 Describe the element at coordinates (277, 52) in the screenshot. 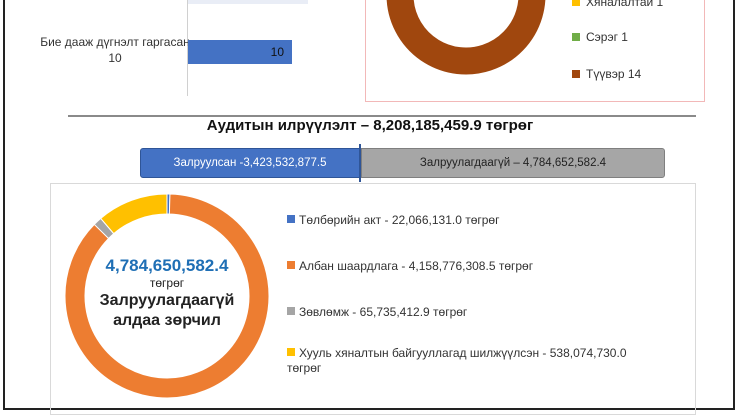

I see `bar-value-label: 10` at that location.